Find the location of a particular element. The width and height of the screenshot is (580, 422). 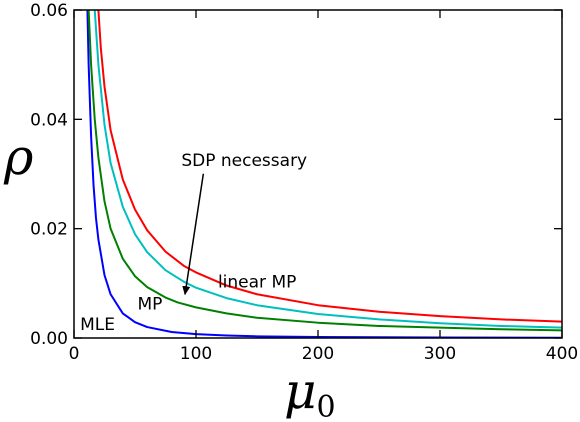

x-axis-label-sub: 0 is located at coordinates (326, 406).